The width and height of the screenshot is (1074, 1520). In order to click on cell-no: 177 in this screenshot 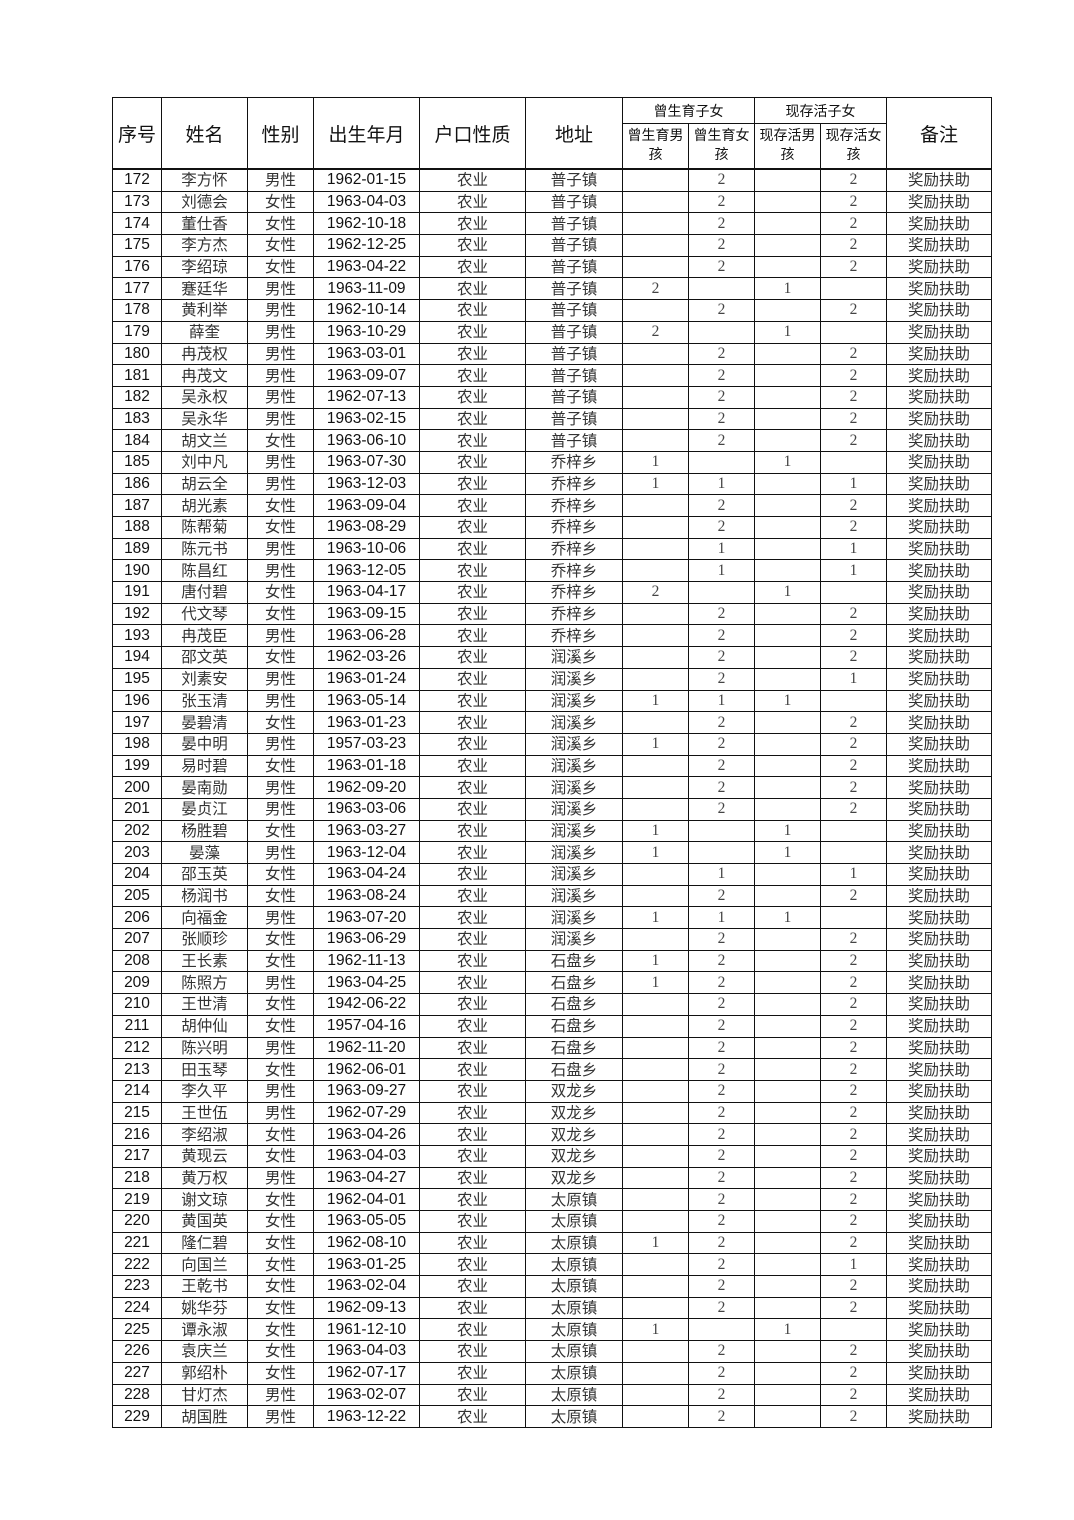, I will do `click(137, 289)`.